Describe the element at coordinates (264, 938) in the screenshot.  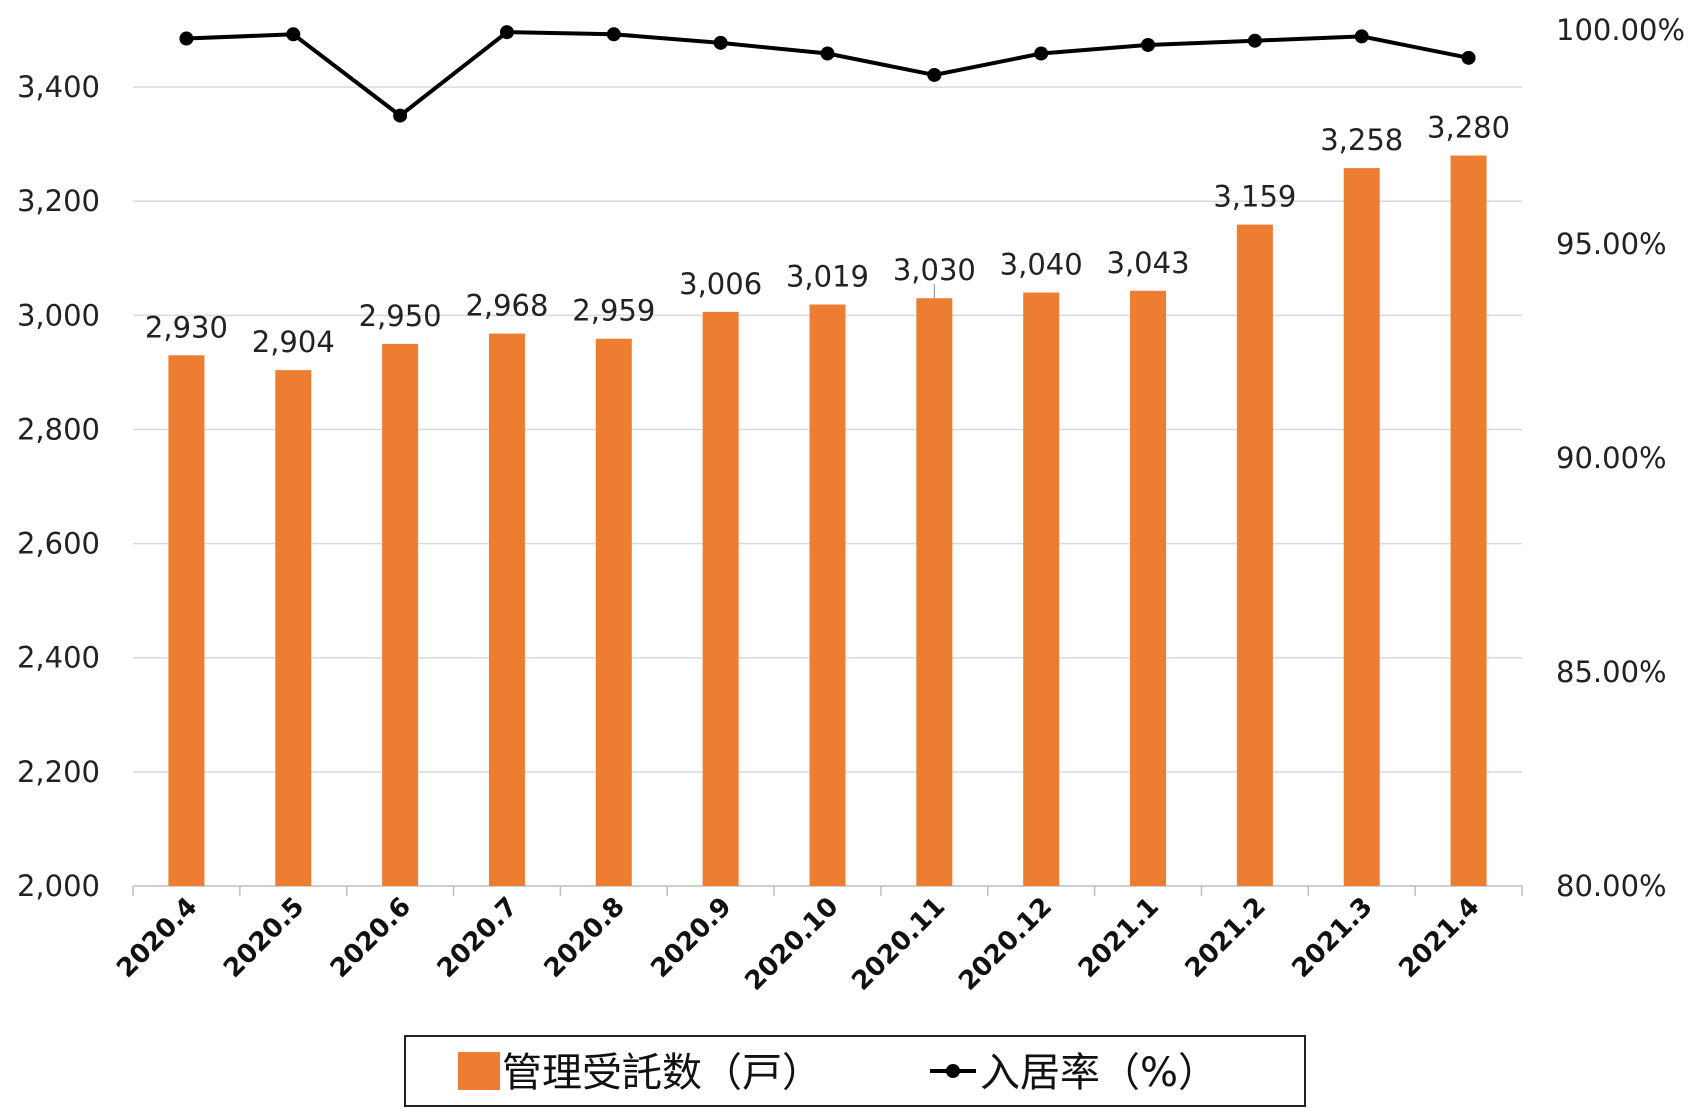
I see `x-tick-label: 2020.5` at that location.